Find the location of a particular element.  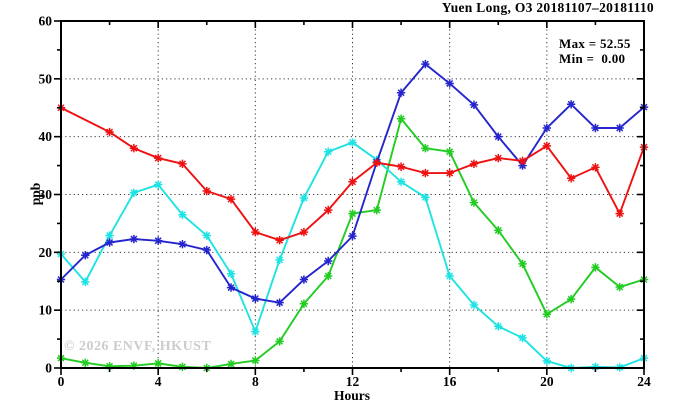

x-tick-label: 8 is located at coordinates (255, 381).